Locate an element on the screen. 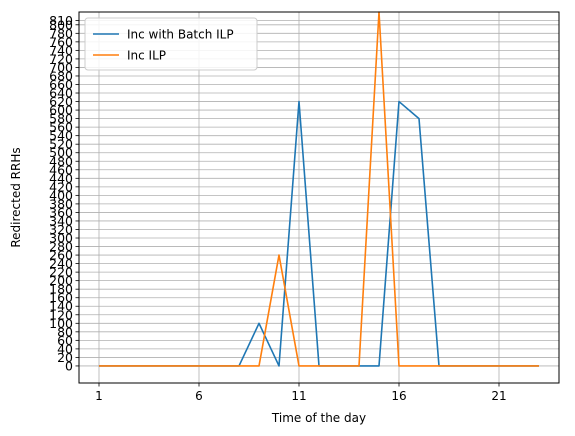  y-tick-label: 580 is located at coordinates (61, 118).